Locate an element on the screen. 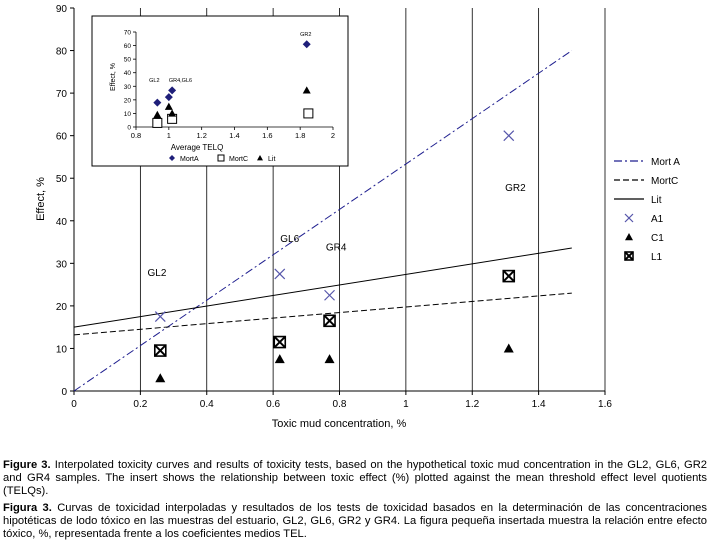 The width and height of the screenshot is (711, 544). inset-sample-label: GL2 is located at coordinates (154, 81).